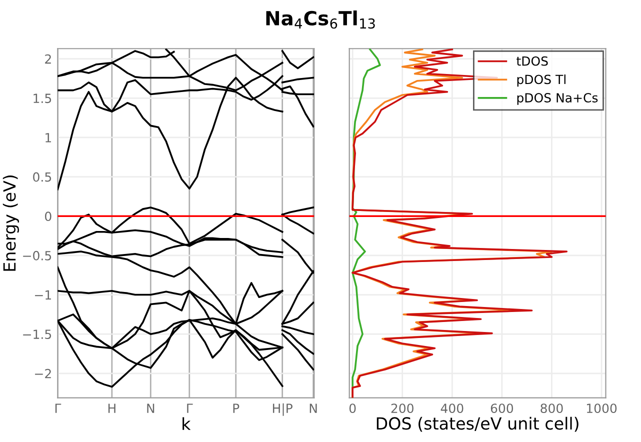  Describe the element at coordinates (43, 373) in the screenshot. I see `y-tick-label: −2` at that location.